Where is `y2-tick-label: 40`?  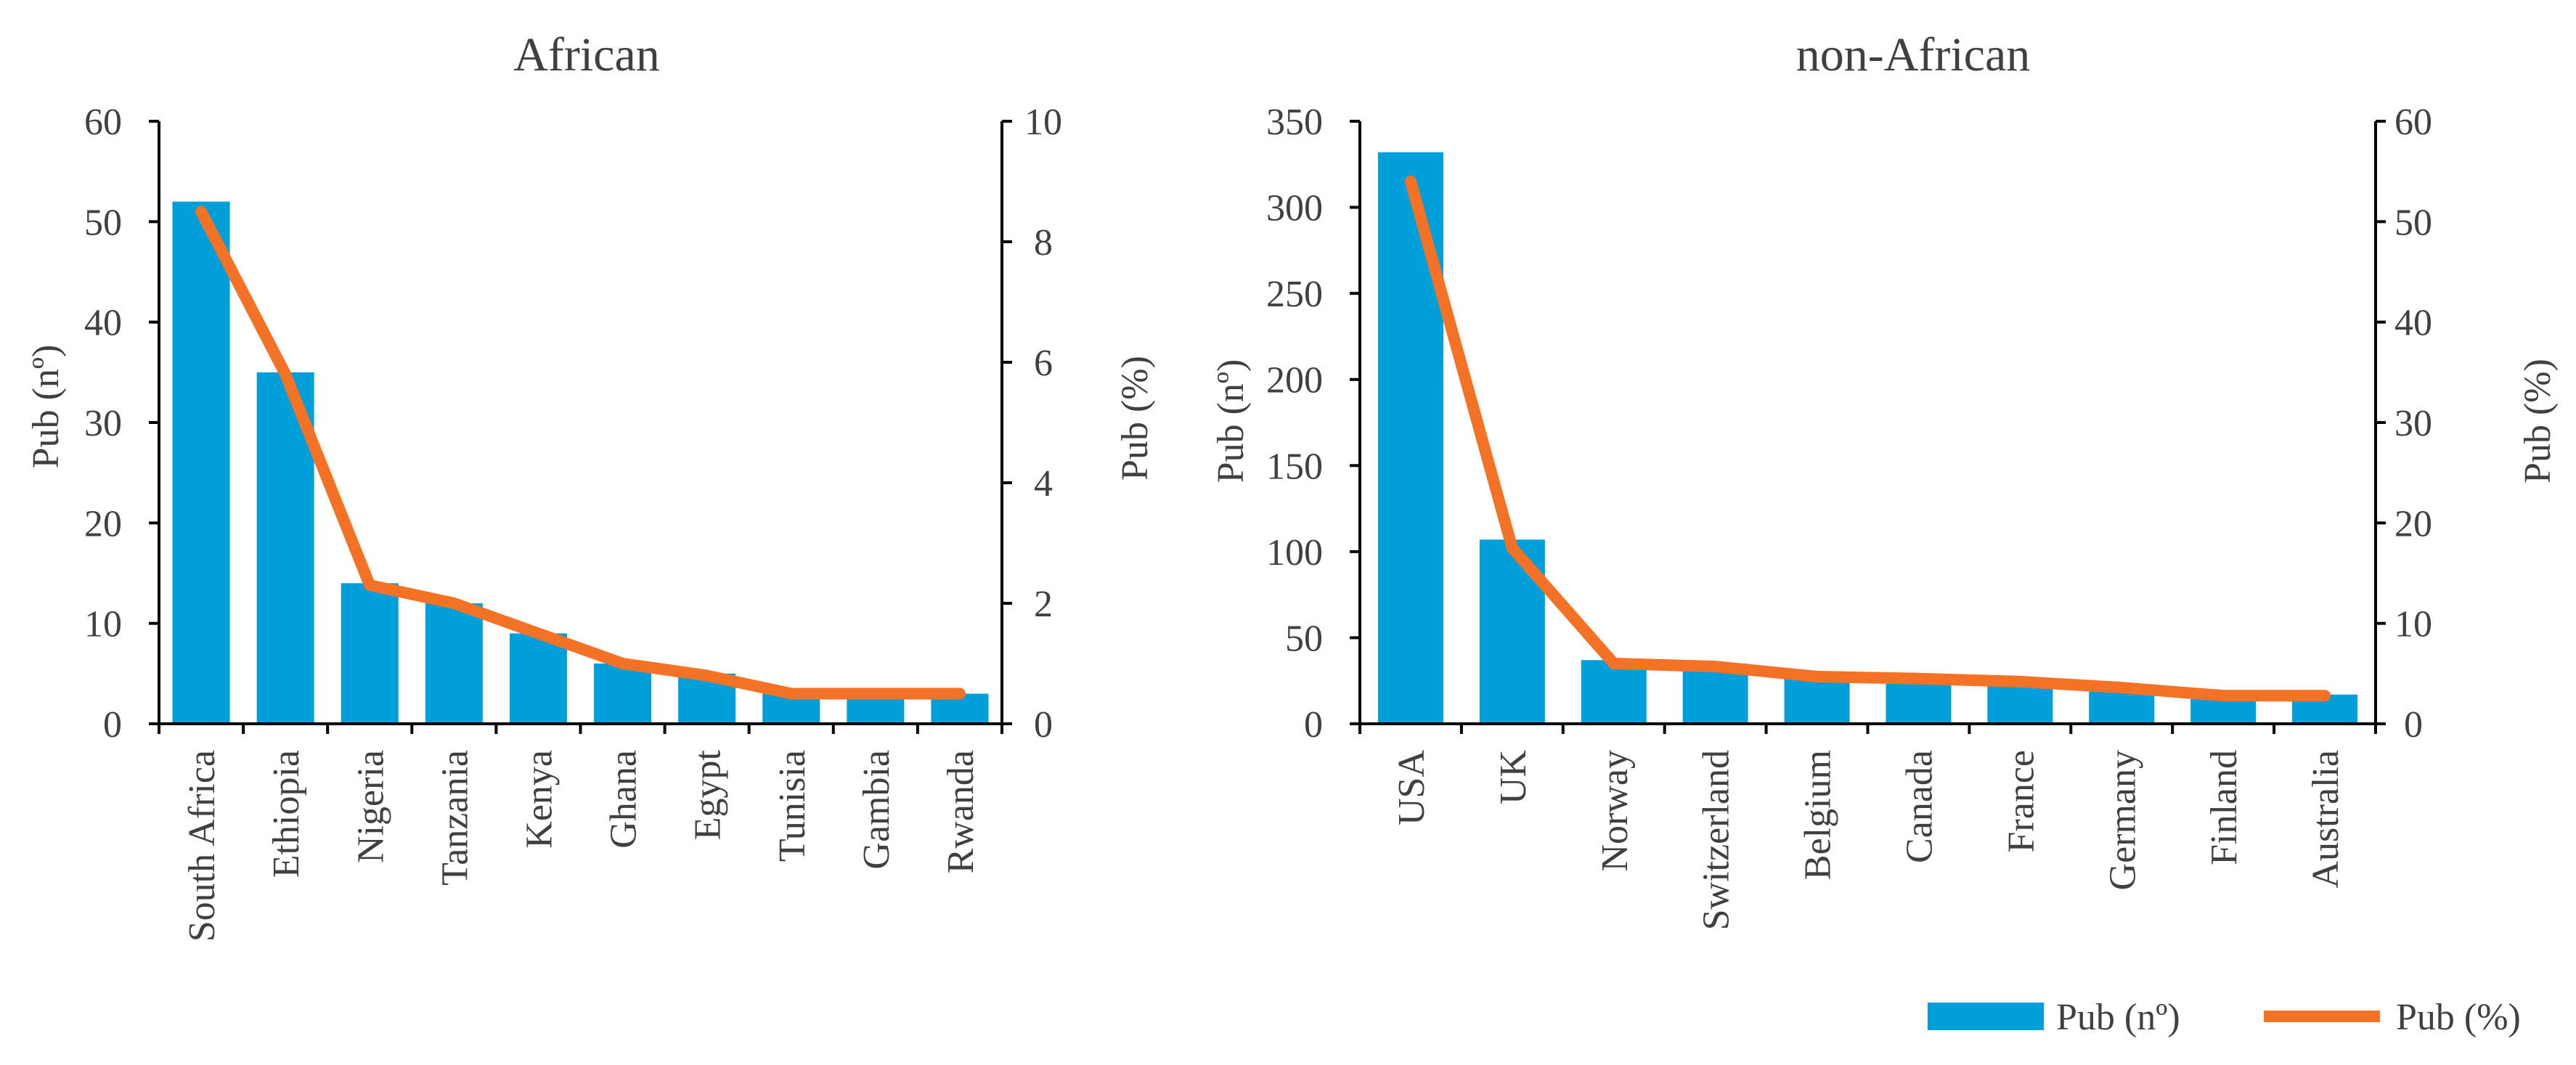
y2-tick-label: 40 is located at coordinates (2413, 323).